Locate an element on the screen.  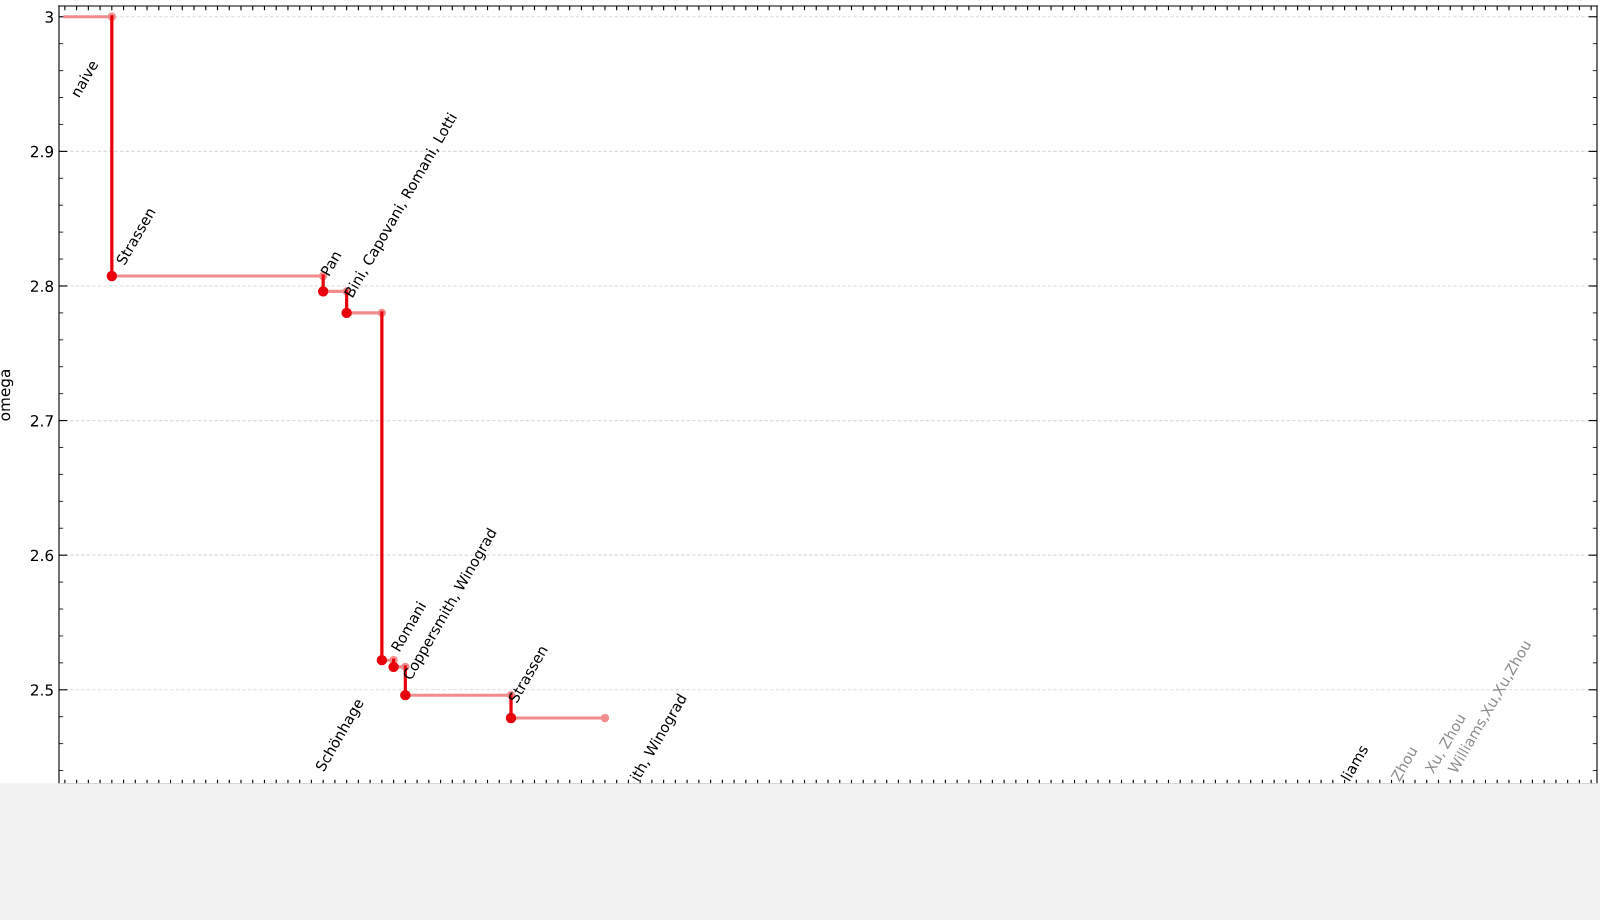
y-tick-label: 2.5 is located at coordinates (41, 690).